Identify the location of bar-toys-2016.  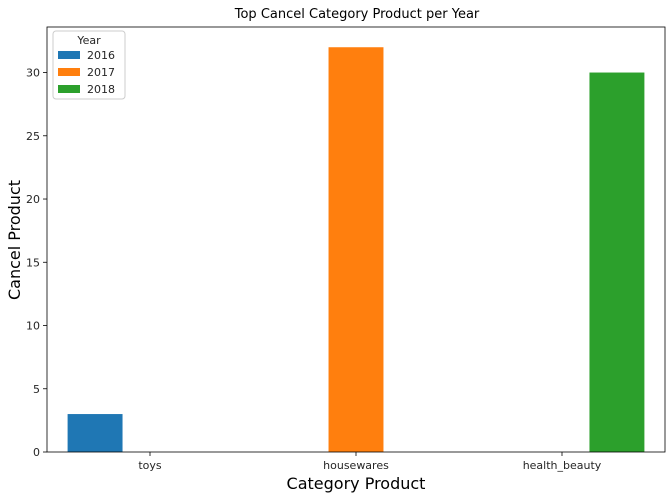
(95, 433).